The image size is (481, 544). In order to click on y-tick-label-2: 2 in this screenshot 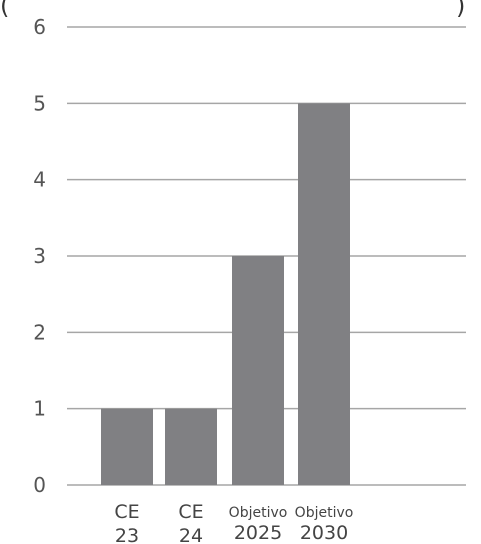, I will do `click(39, 332)`.